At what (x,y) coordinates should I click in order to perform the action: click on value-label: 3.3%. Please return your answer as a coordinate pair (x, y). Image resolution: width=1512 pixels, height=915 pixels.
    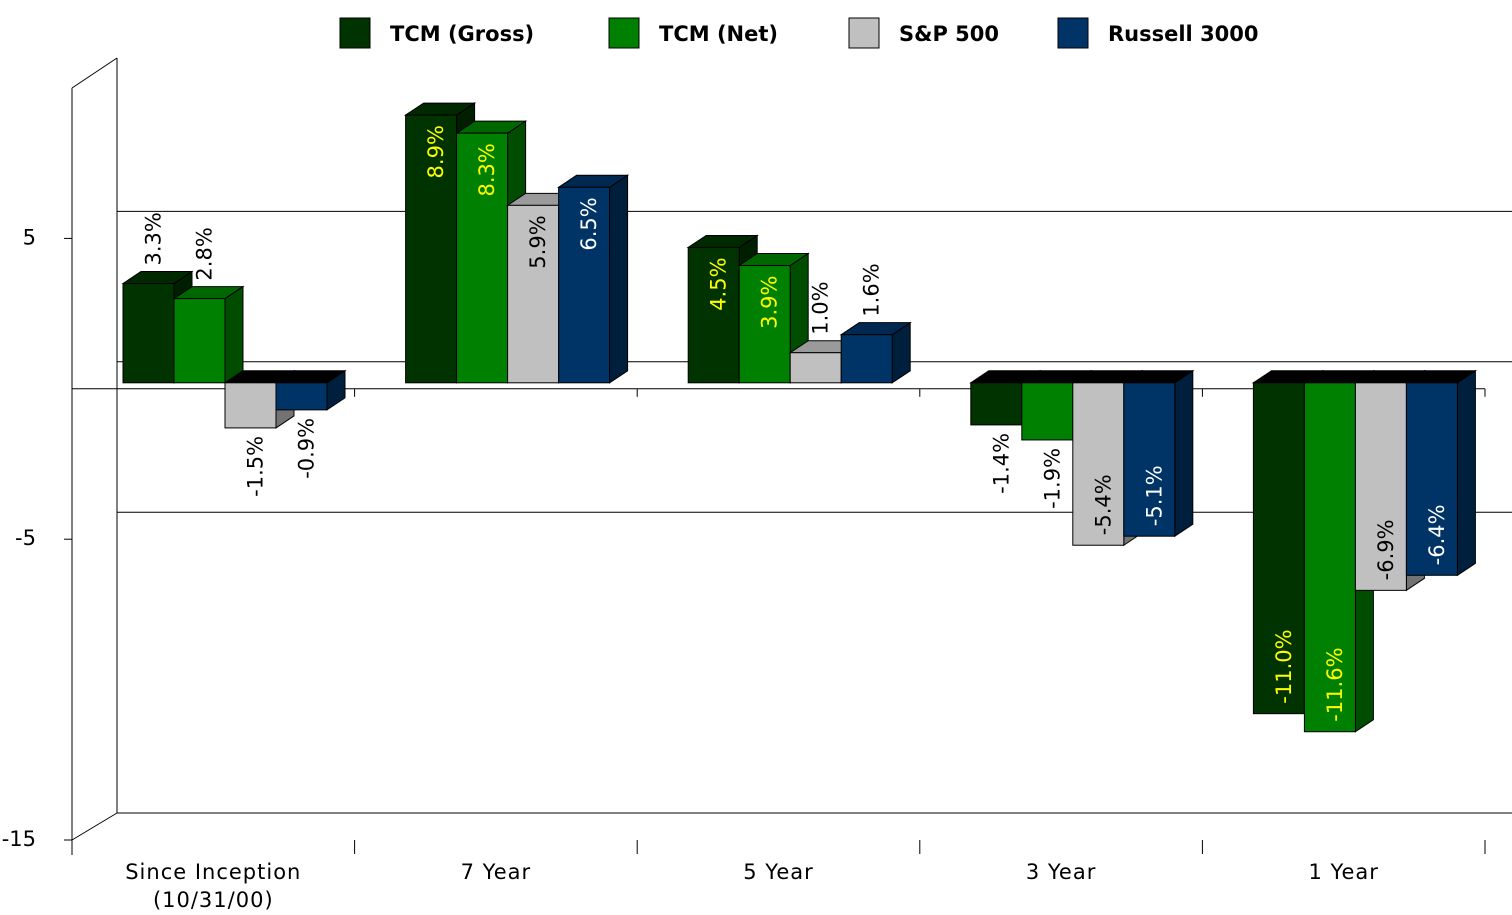
    Looking at the image, I should click on (154, 238).